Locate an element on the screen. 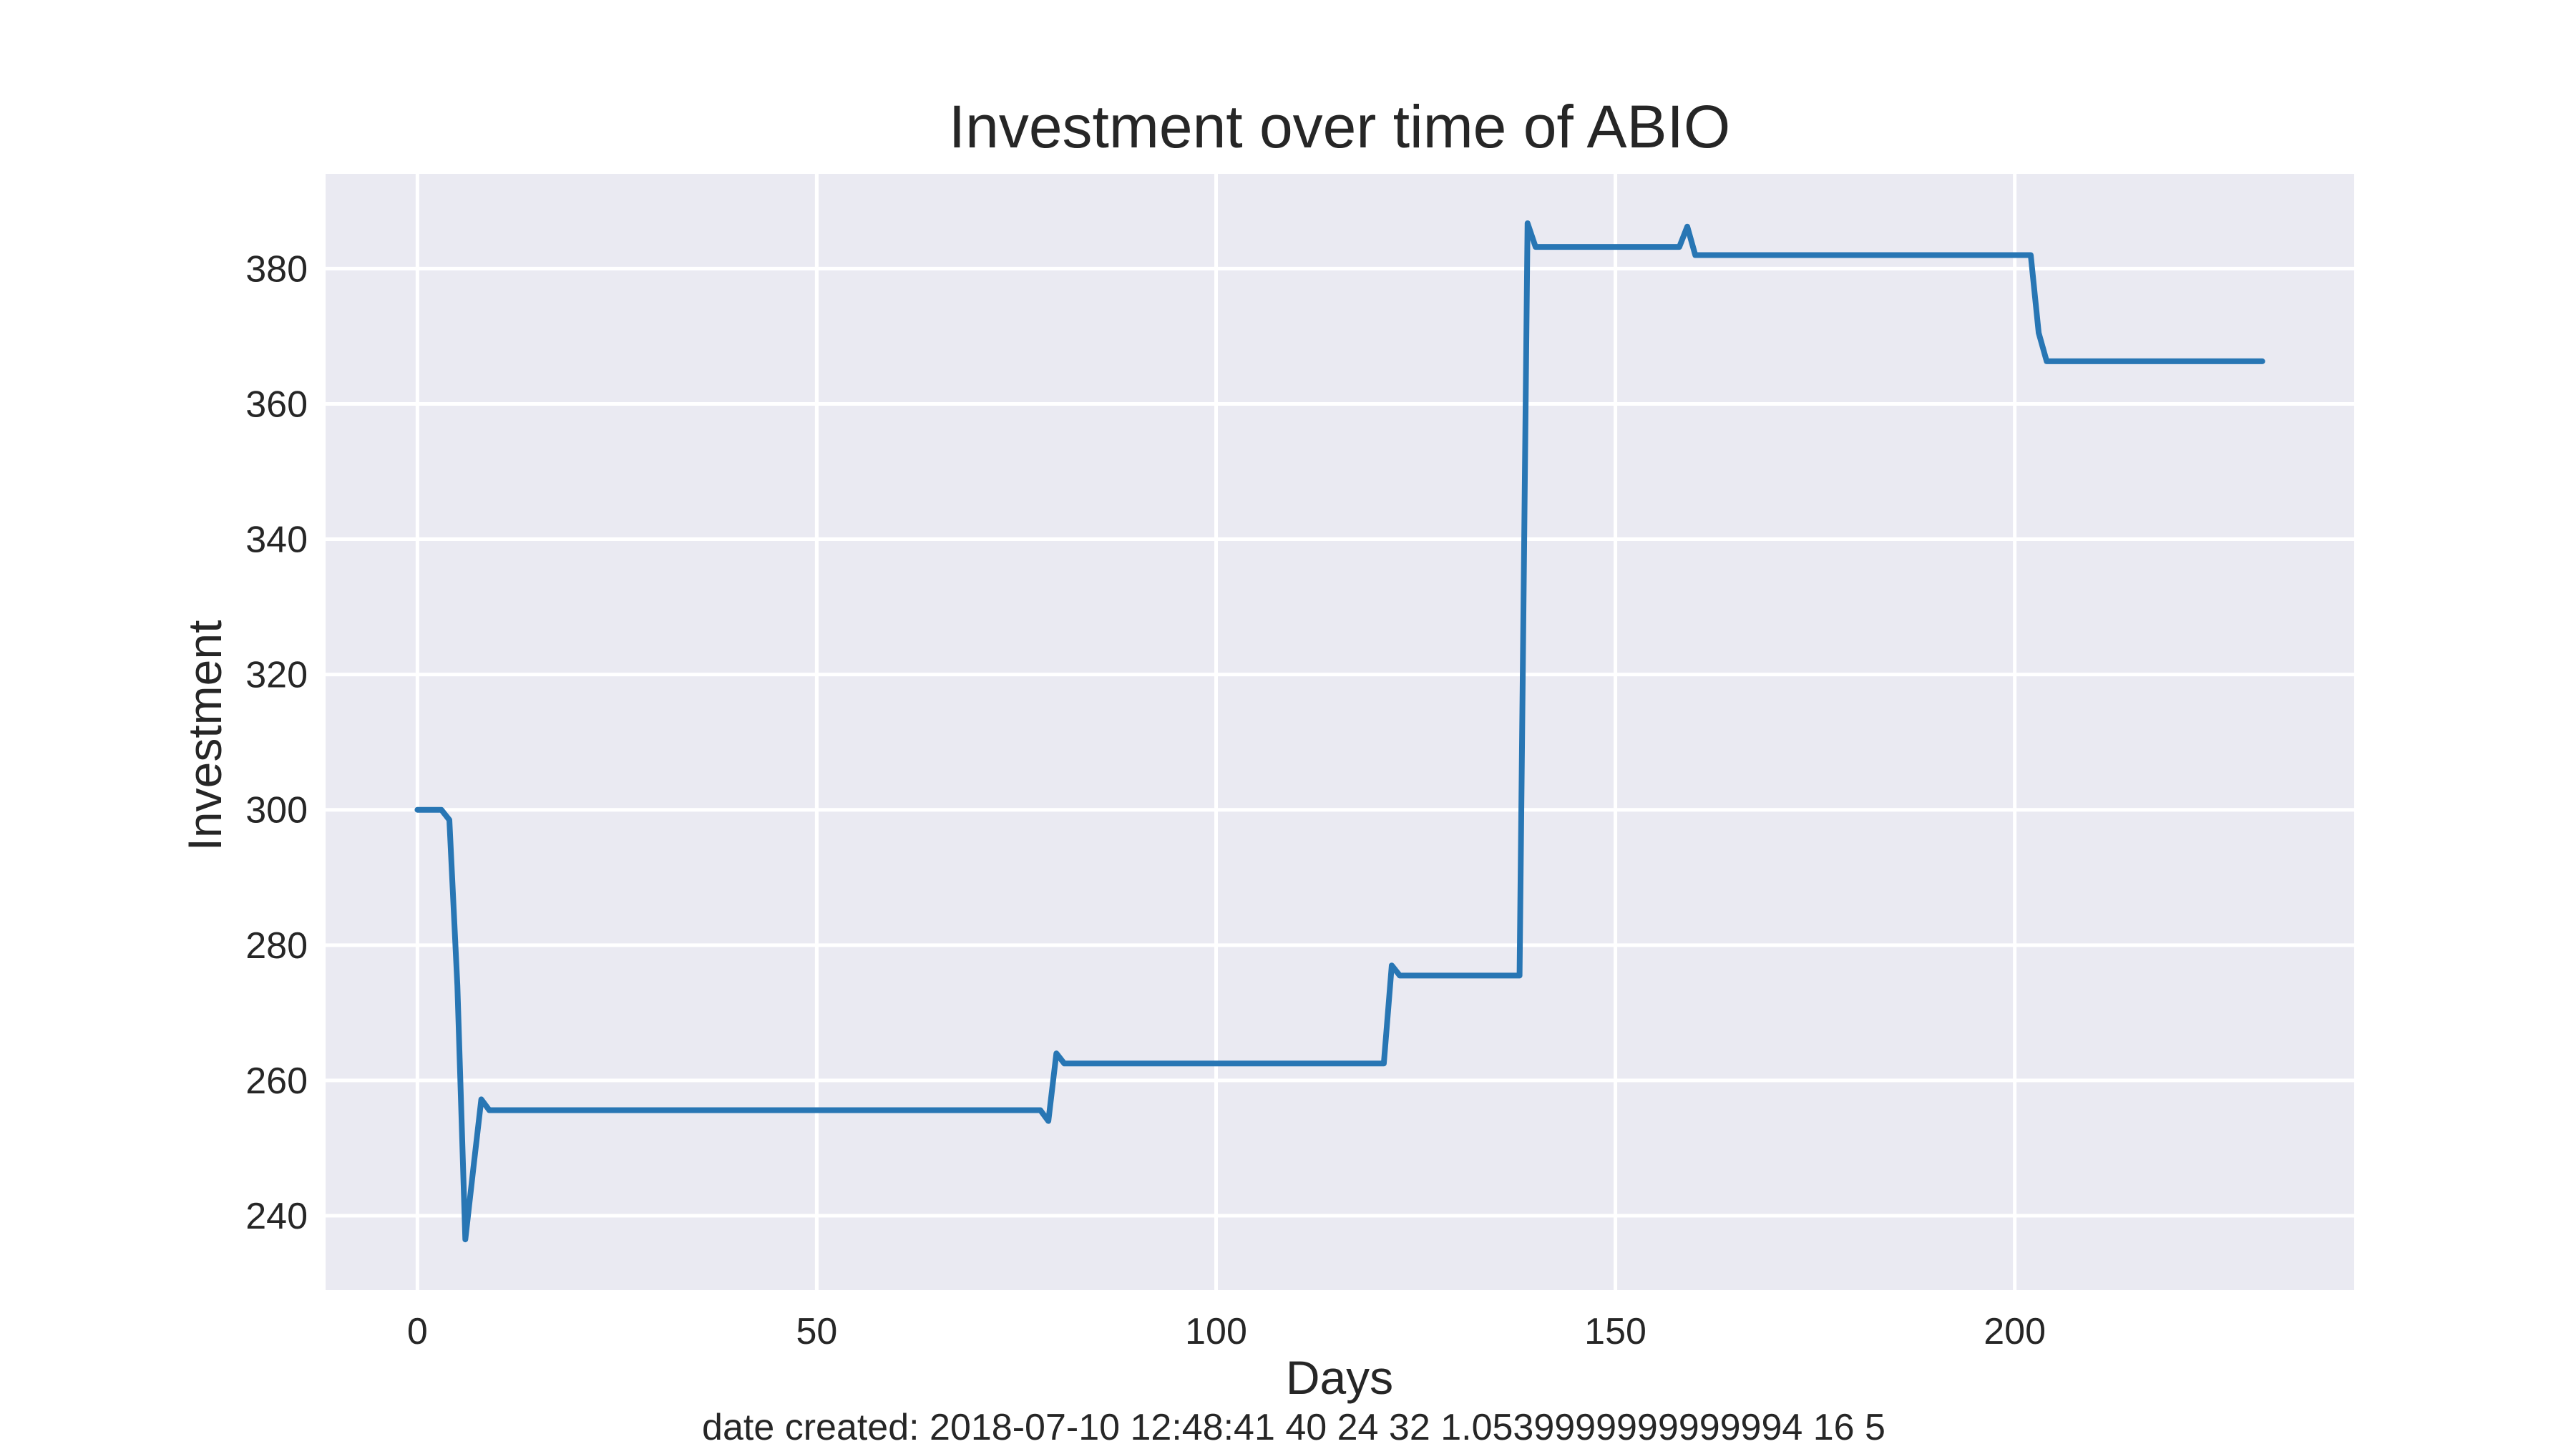  y-tick-label: 360 is located at coordinates (276, 404).